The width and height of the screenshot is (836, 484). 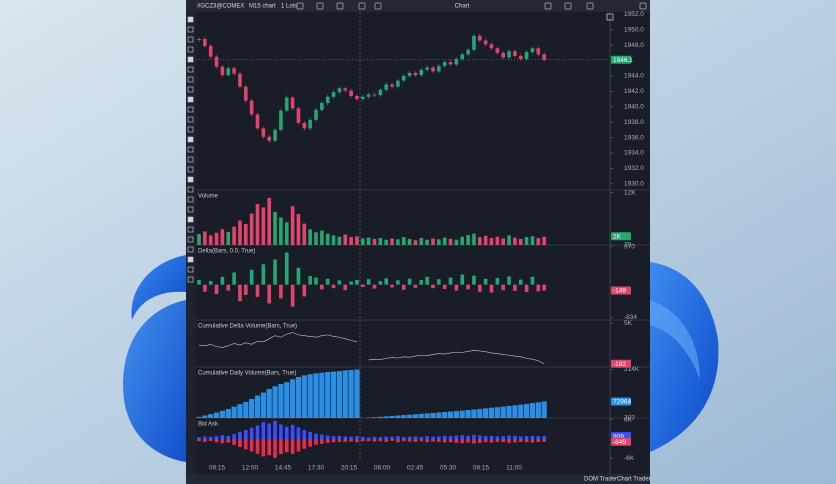 I want to click on status-bar, so click(x=418, y=479).